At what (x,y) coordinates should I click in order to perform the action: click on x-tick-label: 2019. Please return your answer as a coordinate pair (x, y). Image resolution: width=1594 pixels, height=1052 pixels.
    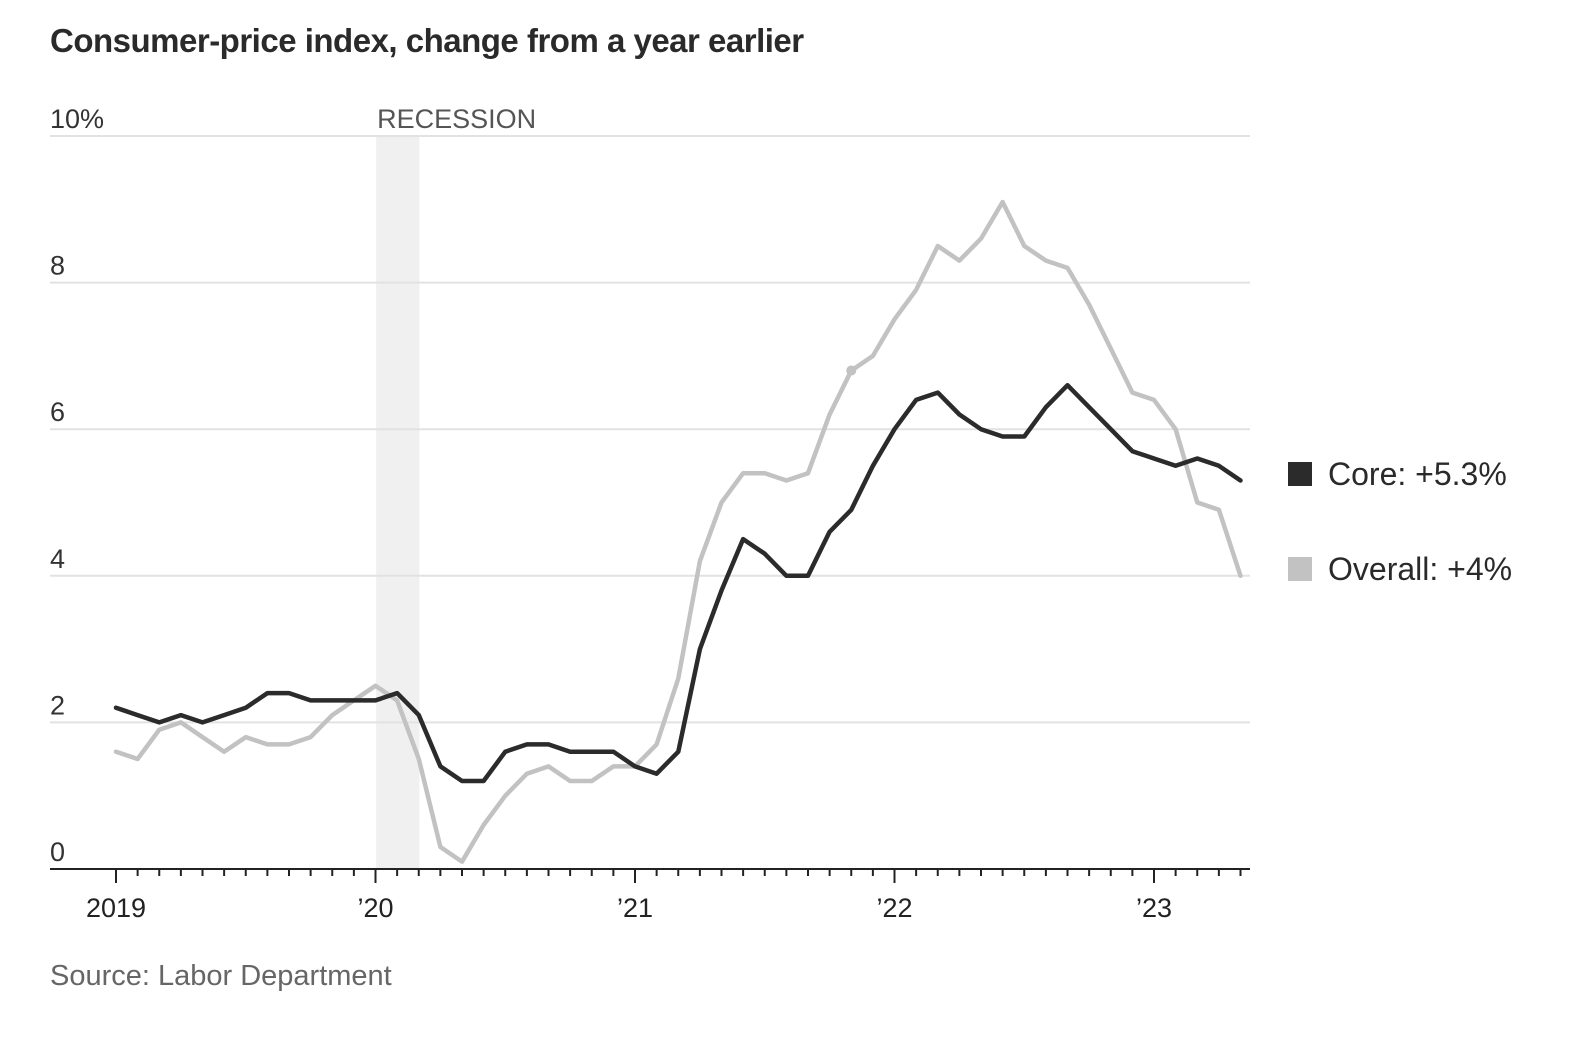
    Looking at the image, I should click on (116, 908).